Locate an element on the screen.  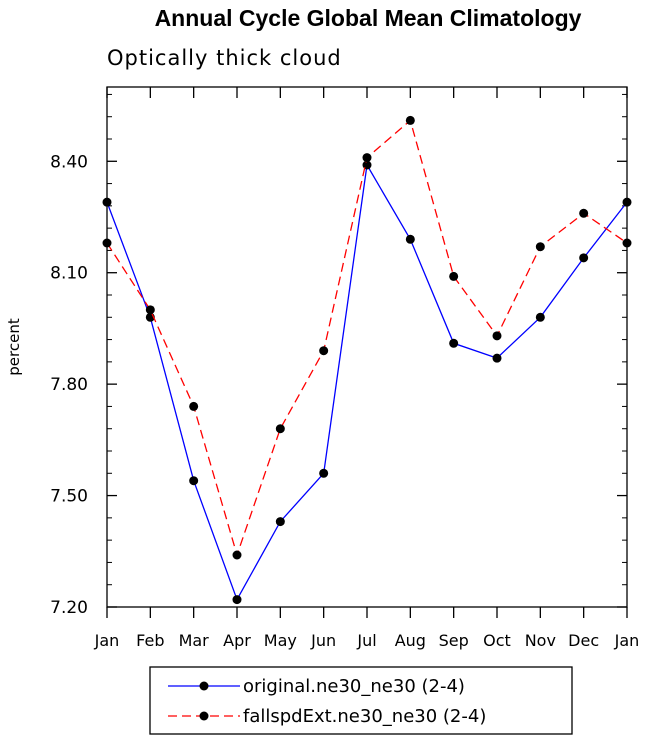
legend-label-fallspdext: fallspdExt.ne30_ne30 (2-4) is located at coordinates (364, 716).